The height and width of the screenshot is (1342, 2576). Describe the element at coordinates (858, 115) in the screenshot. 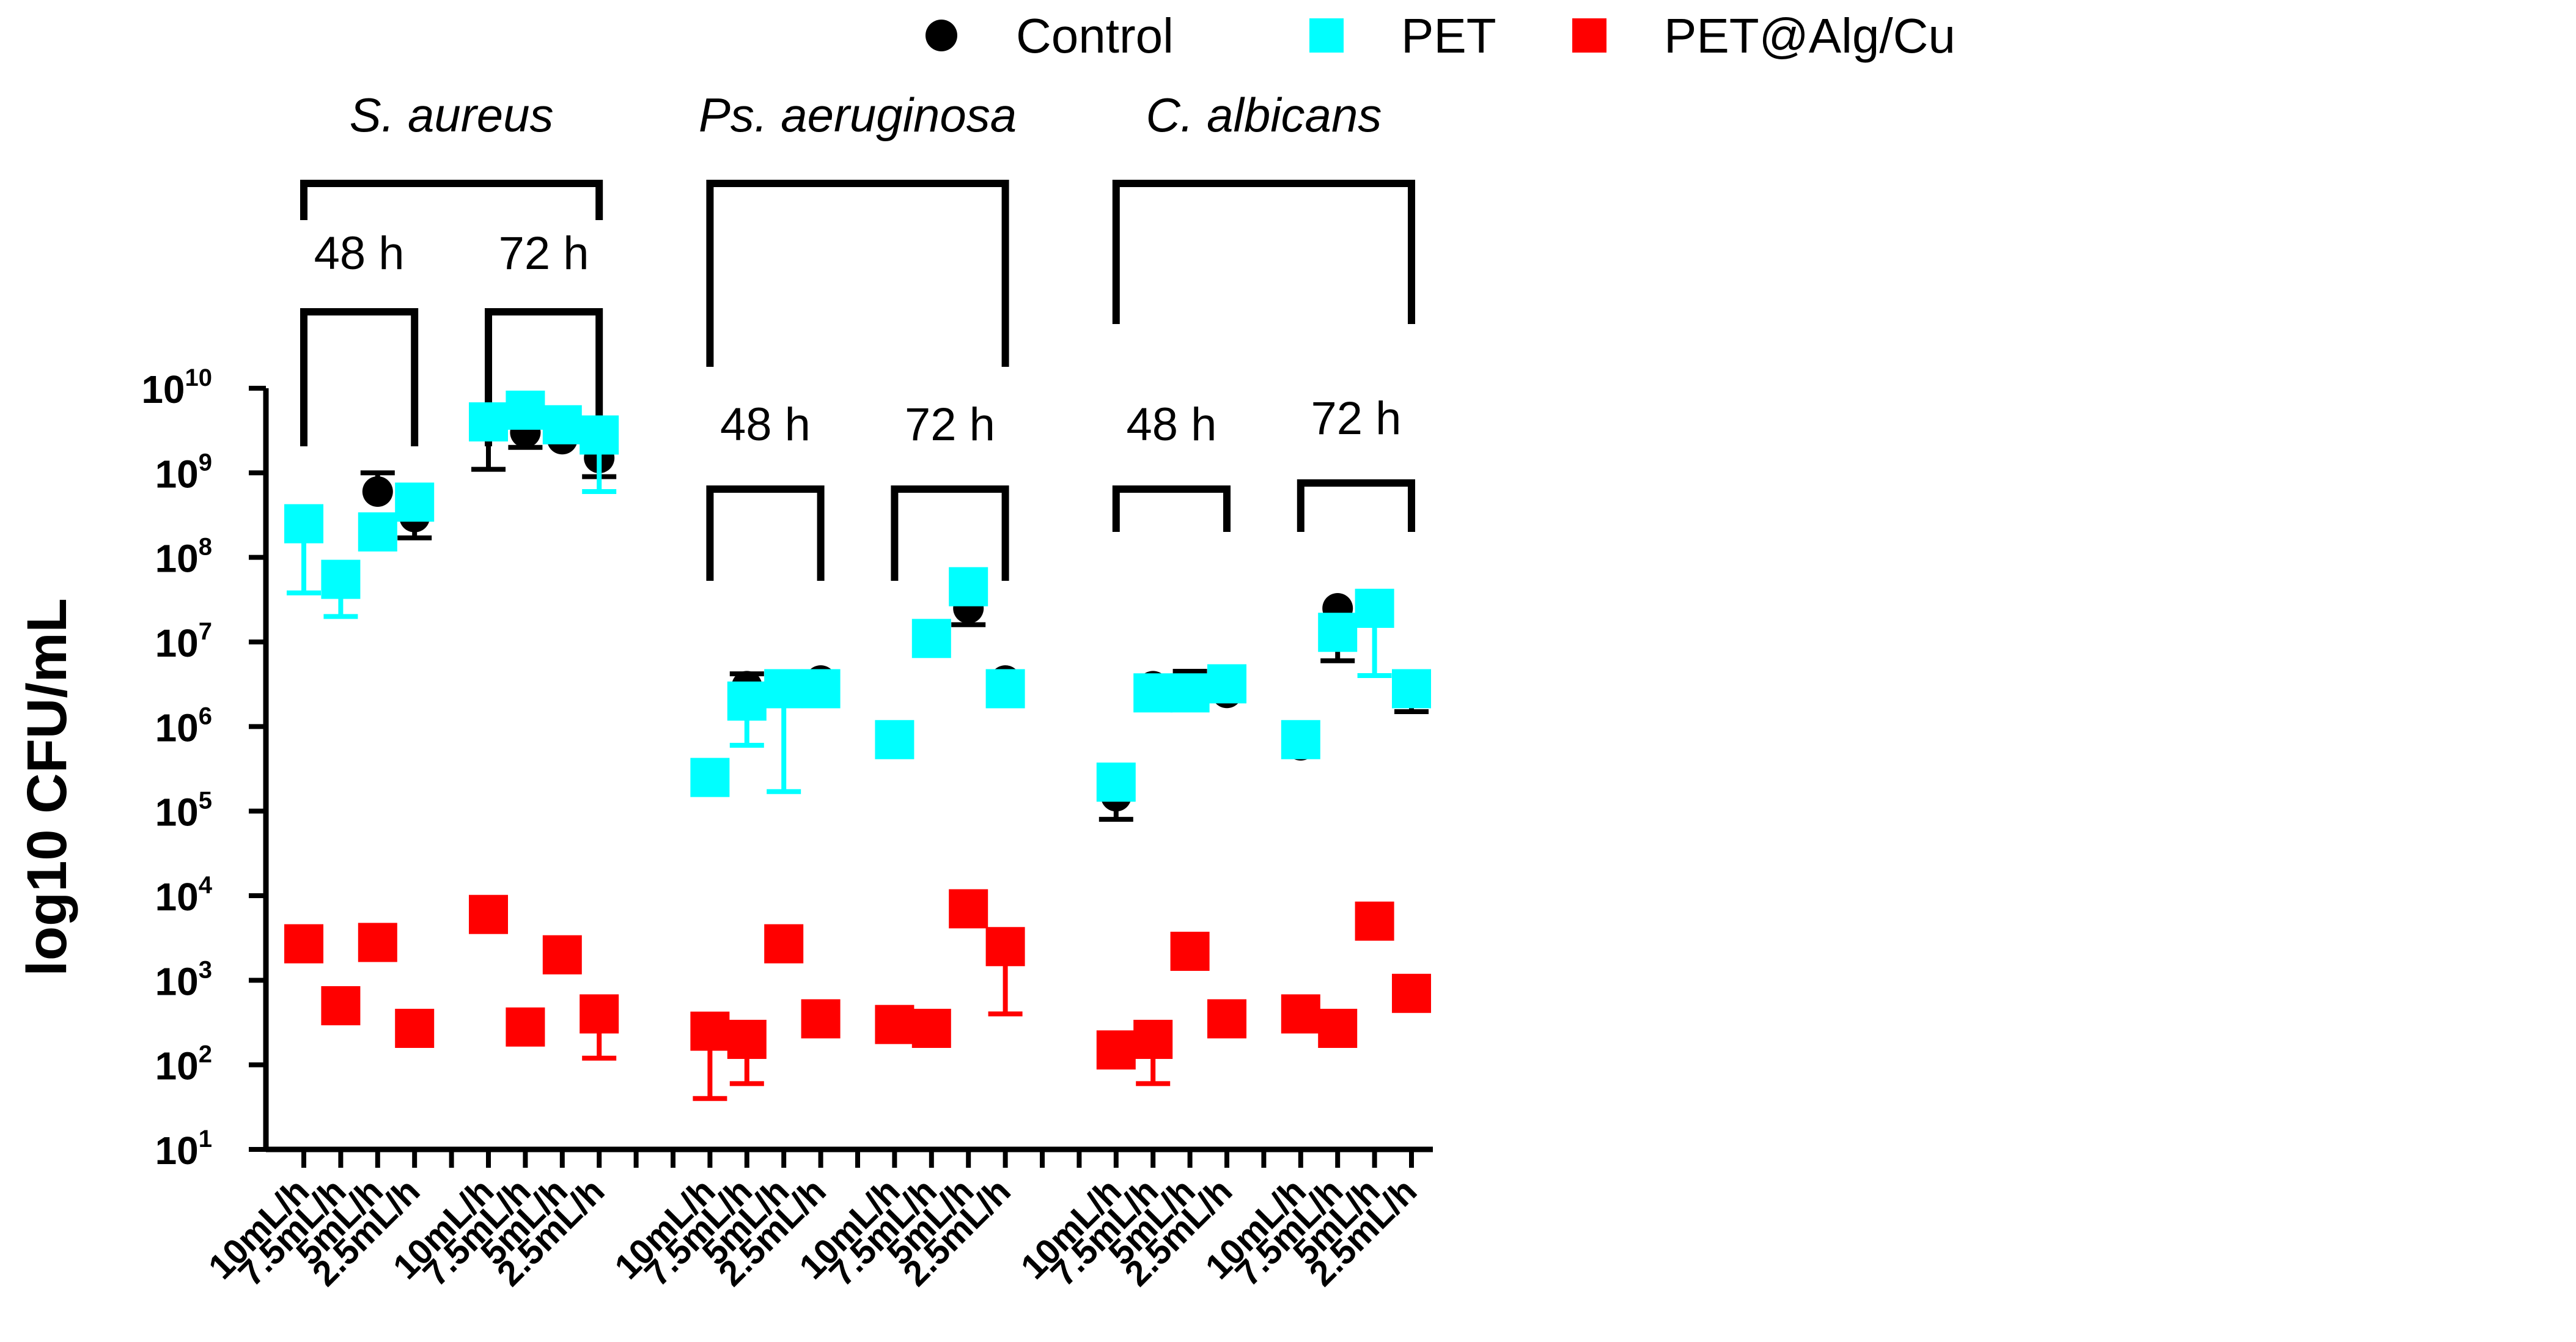

I see `organism-title: Ps. aeruginosa` at that location.